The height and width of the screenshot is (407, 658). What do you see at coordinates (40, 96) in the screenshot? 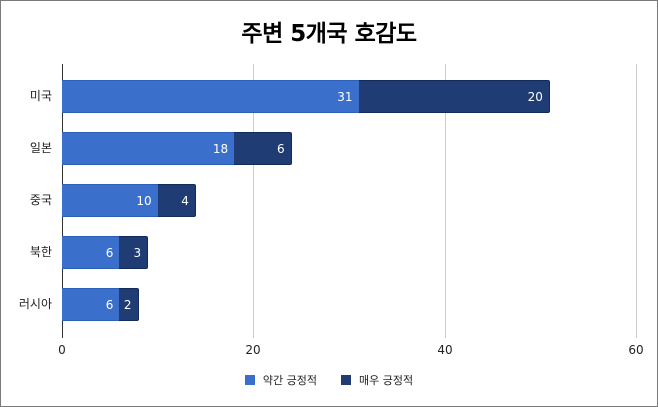
I see `category-label: 미국` at bounding box center [40, 96].